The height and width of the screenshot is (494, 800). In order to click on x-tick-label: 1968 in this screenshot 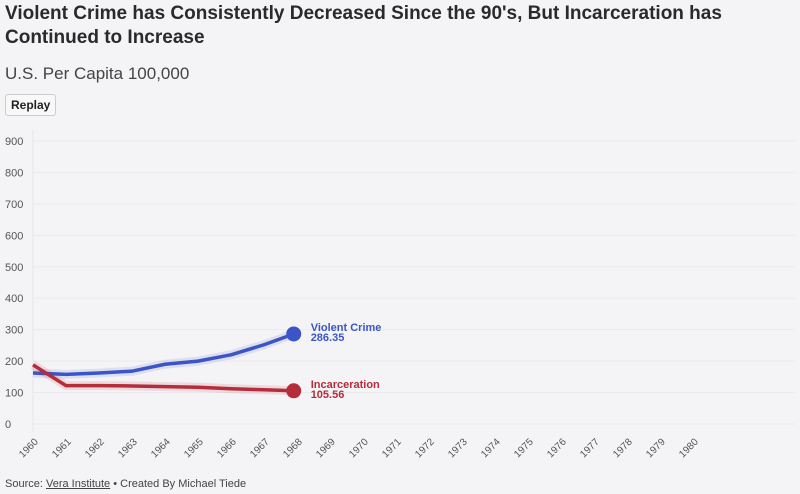, I will do `click(293, 448)`.